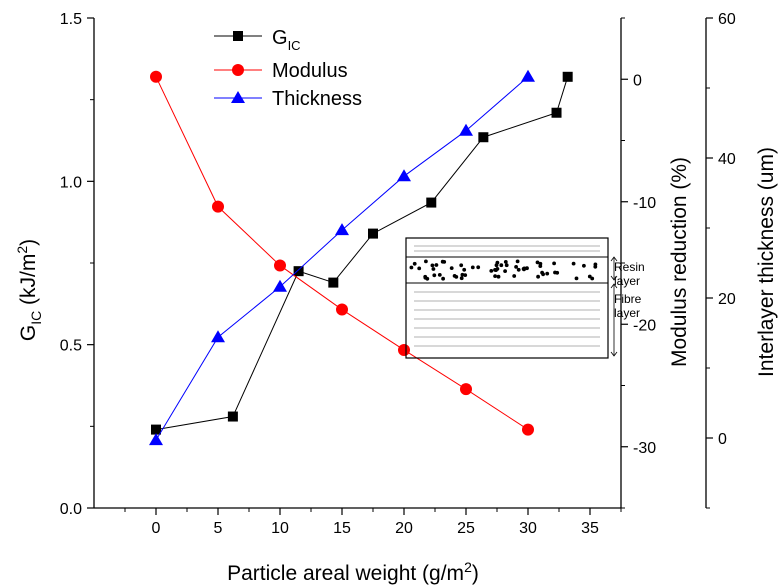  I want to click on modulus-tick-label: -10, so click(644, 203).